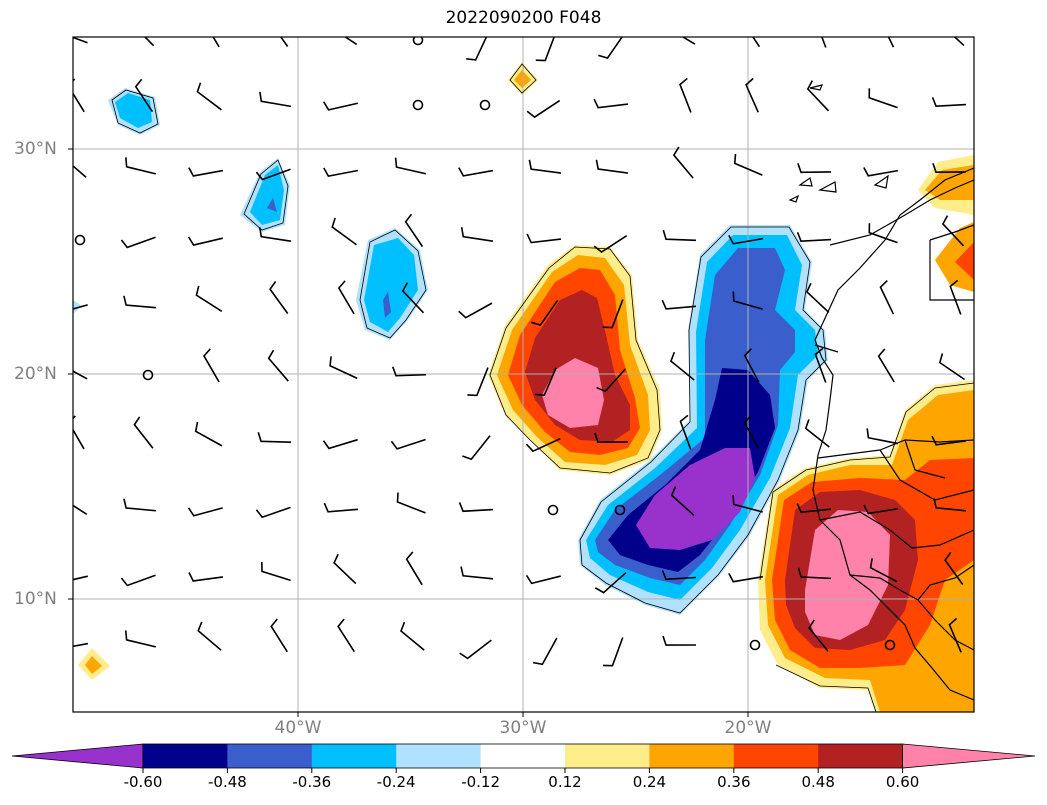  I want to click on colorbar, so click(523, 758).